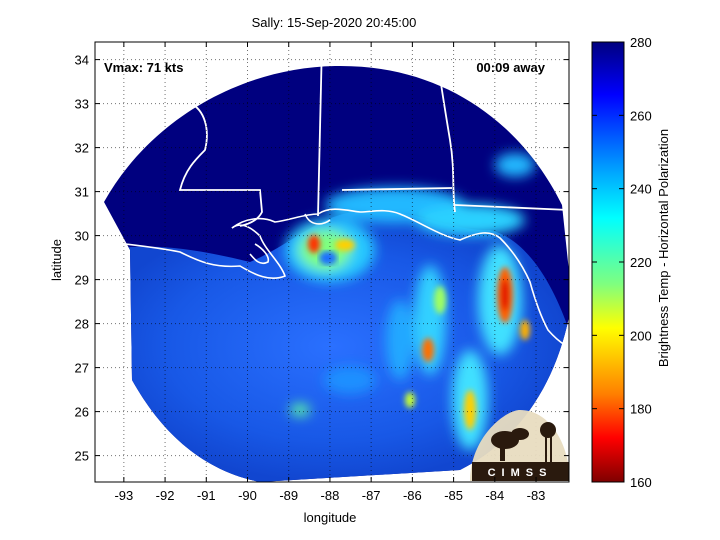 The height and width of the screenshot is (540, 720). What do you see at coordinates (123, 495) in the screenshot?
I see `x-tick-label: -93` at bounding box center [123, 495].